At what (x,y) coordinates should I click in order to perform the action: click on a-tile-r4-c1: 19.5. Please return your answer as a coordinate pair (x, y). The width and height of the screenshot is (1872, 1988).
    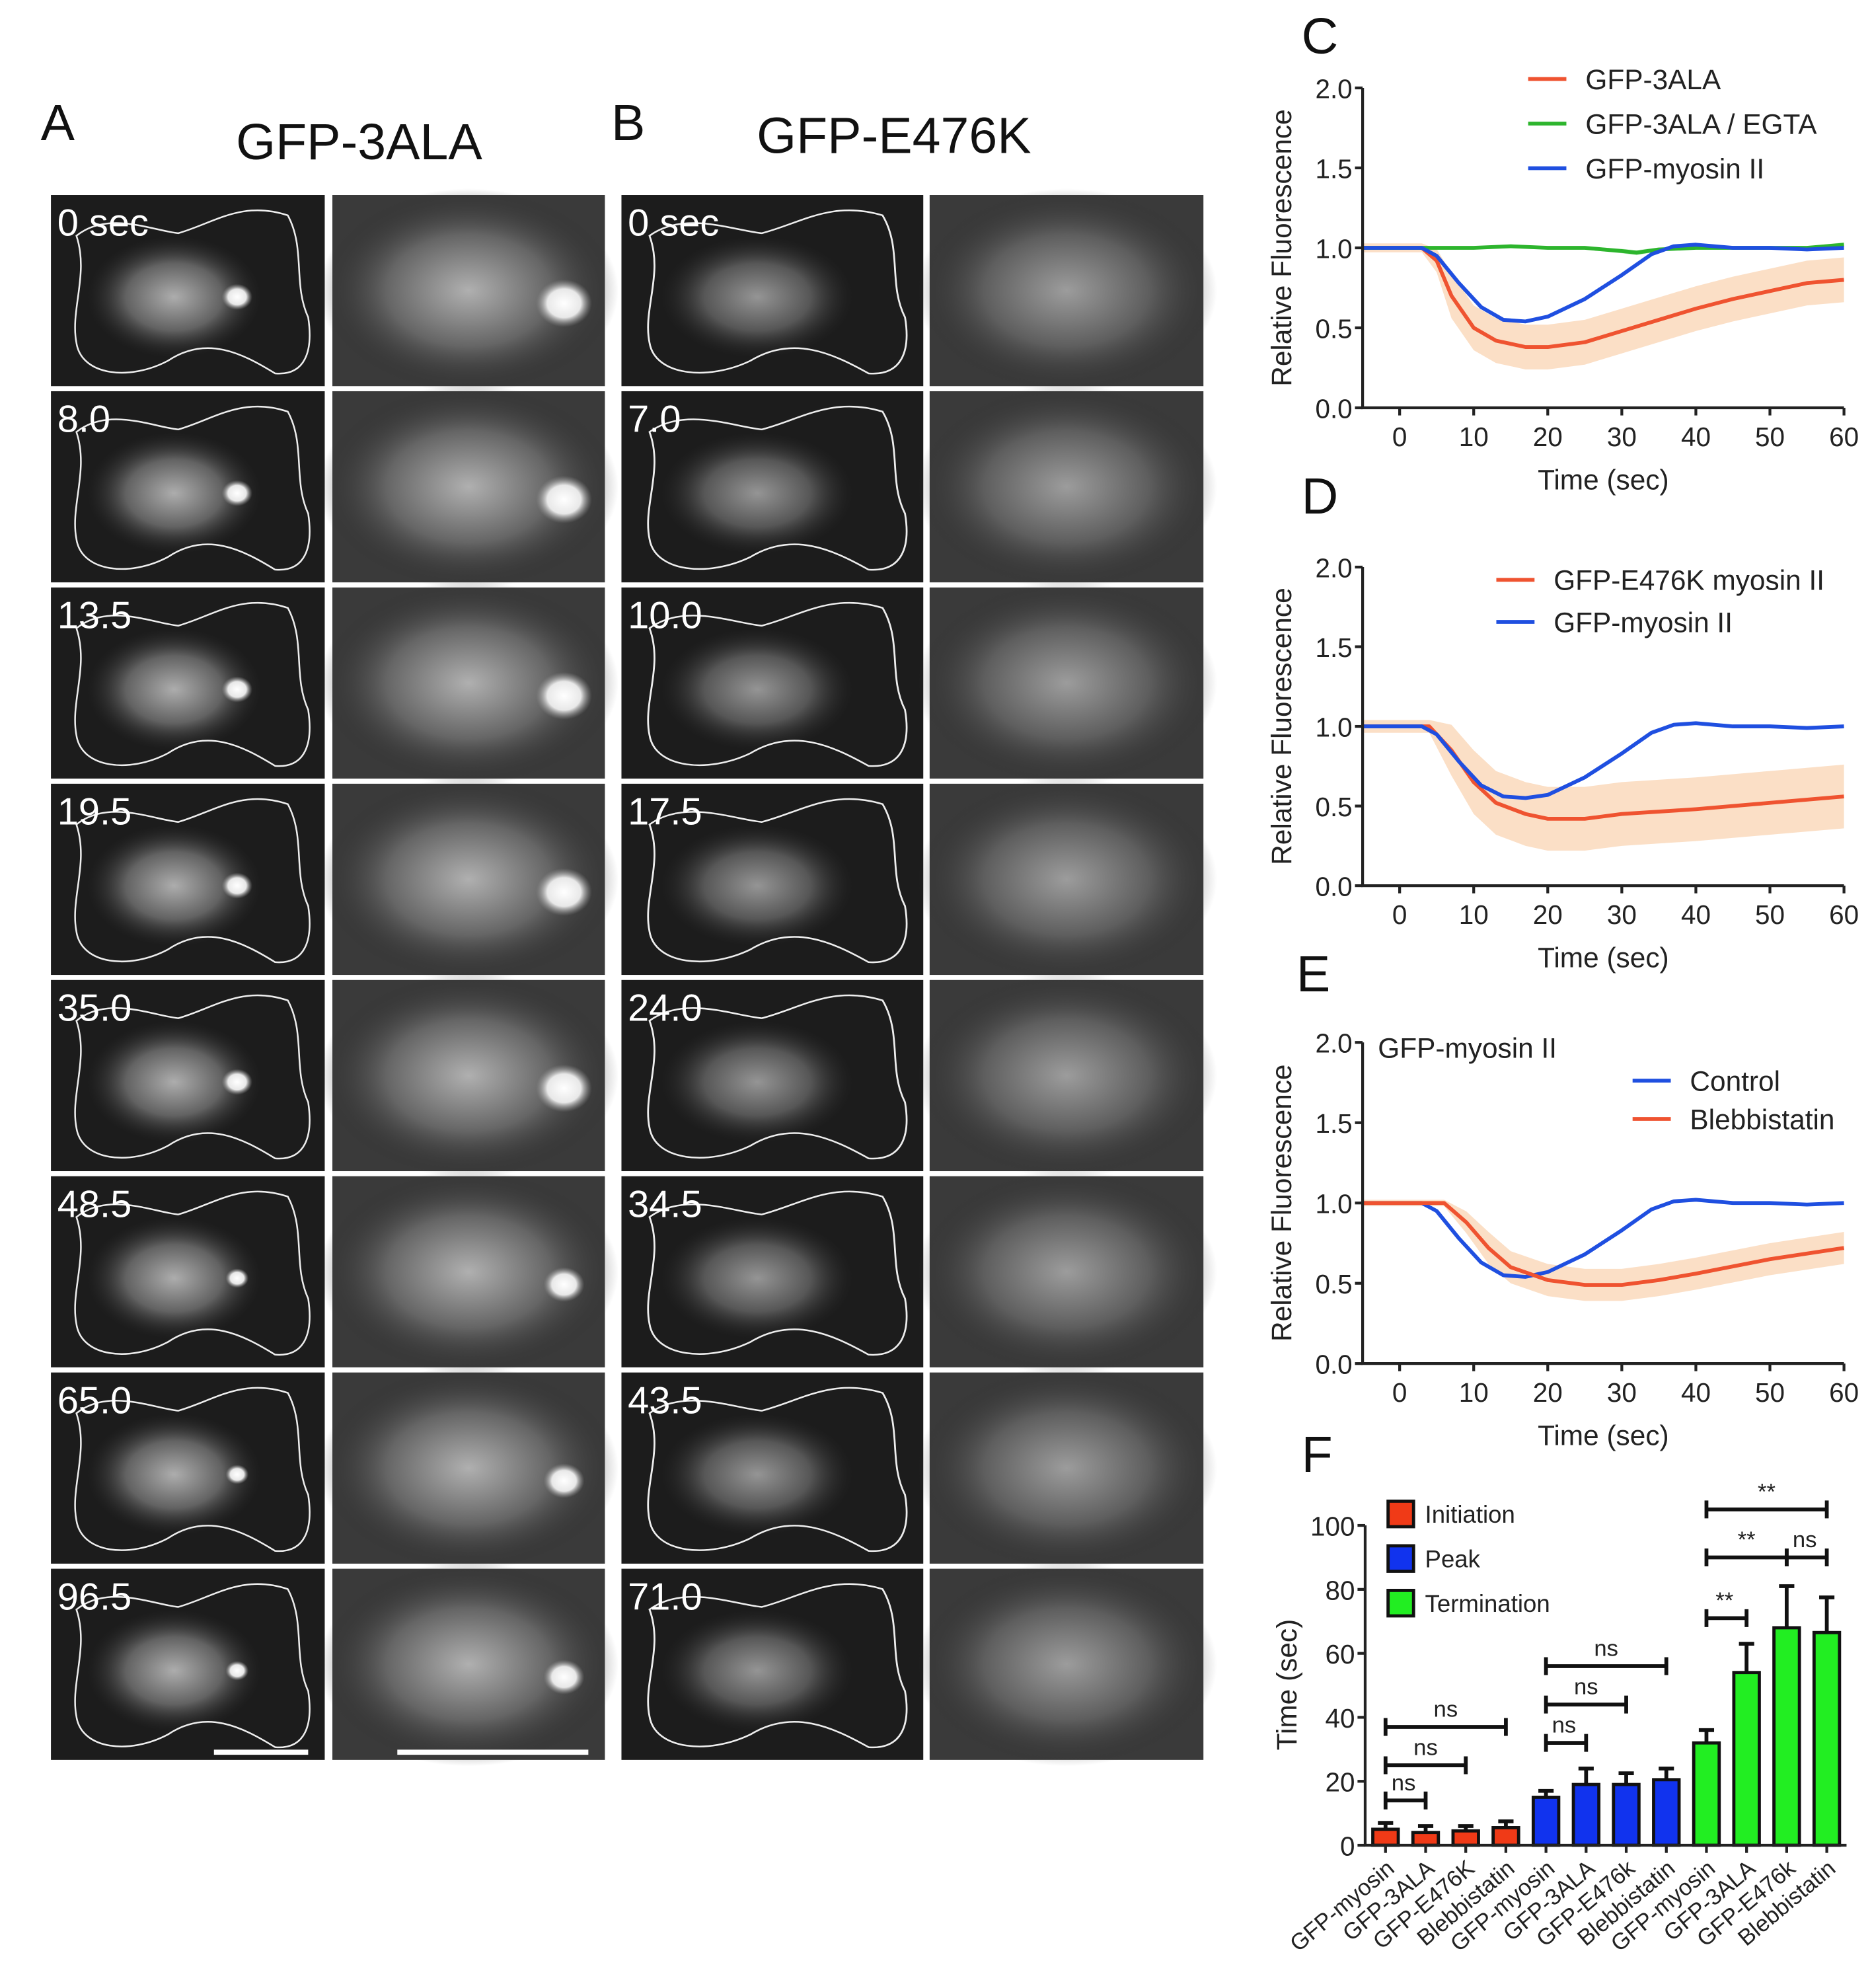
    Looking at the image, I should click on (188, 879).